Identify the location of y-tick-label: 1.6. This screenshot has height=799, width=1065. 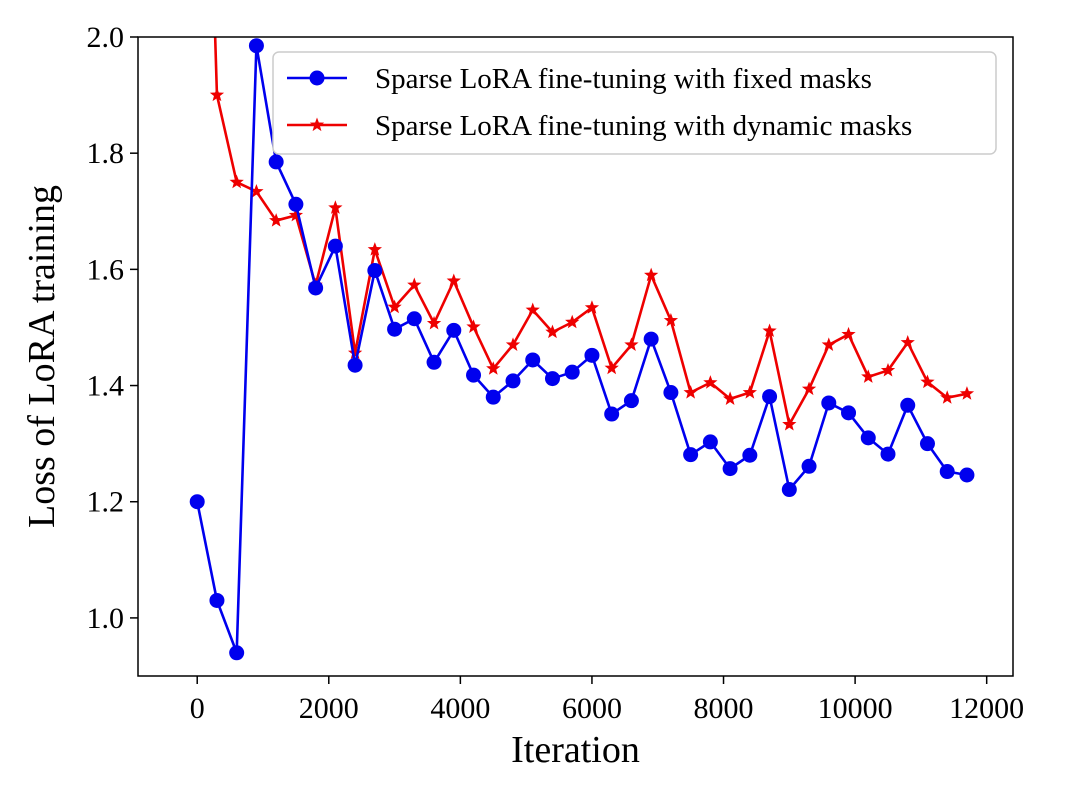
(106, 269).